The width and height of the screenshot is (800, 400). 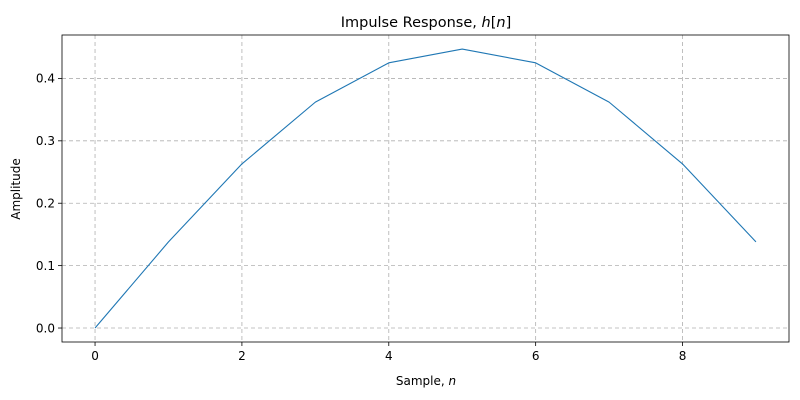 What do you see at coordinates (45, 266) in the screenshot?
I see `y-tick-label: 0.1` at bounding box center [45, 266].